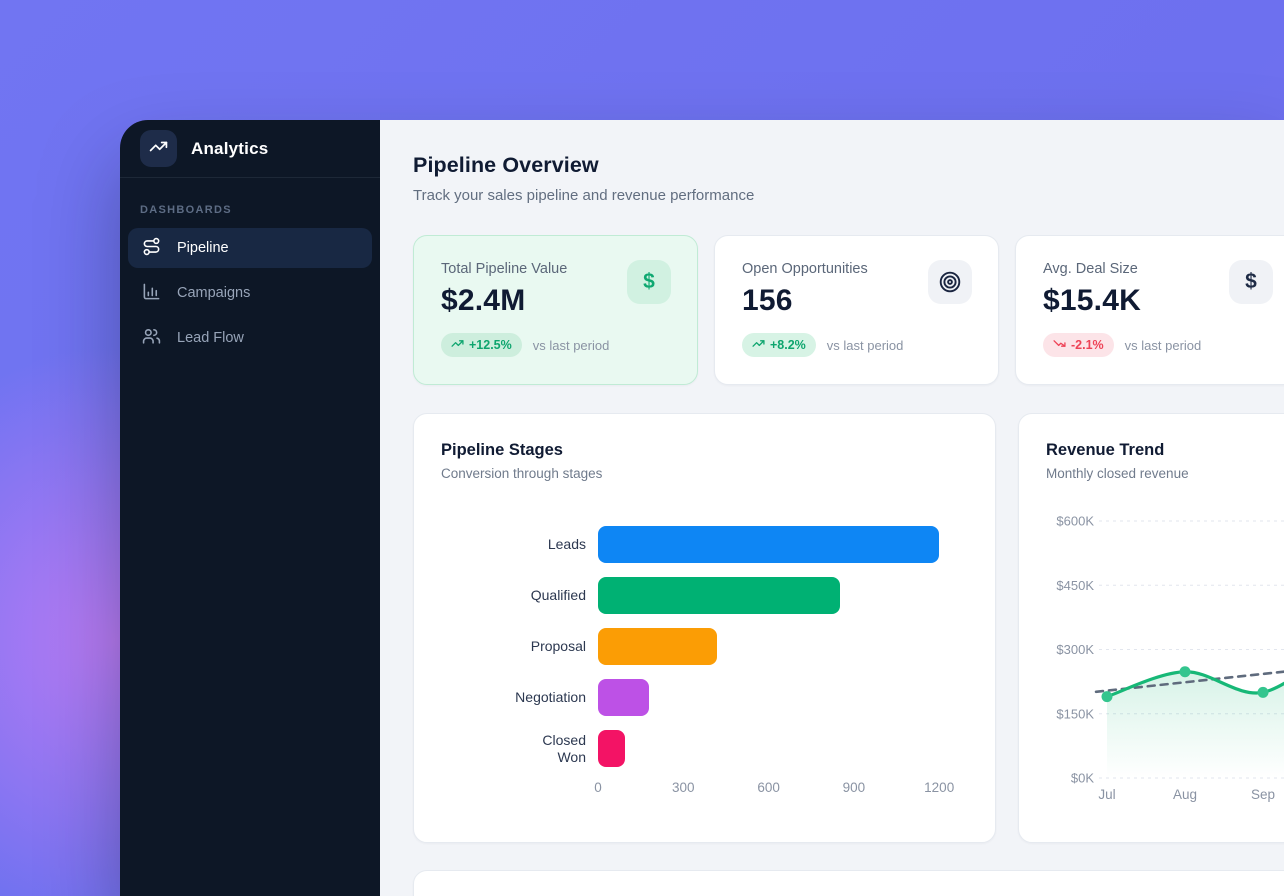 Image resolution: width=1284 pixels, height=896 pixels. I want to click on stage-label: Leads, so click(566, 544).